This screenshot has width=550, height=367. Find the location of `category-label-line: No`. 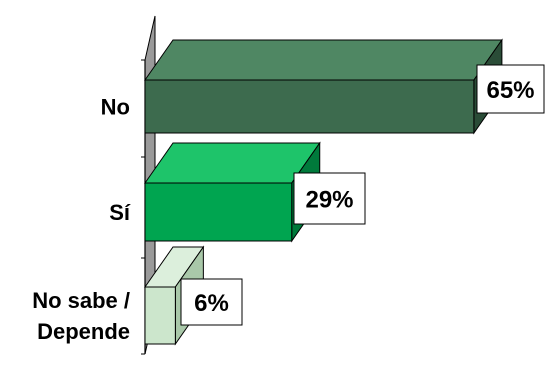

category-label-line: No is located at coordinates (115, 107).